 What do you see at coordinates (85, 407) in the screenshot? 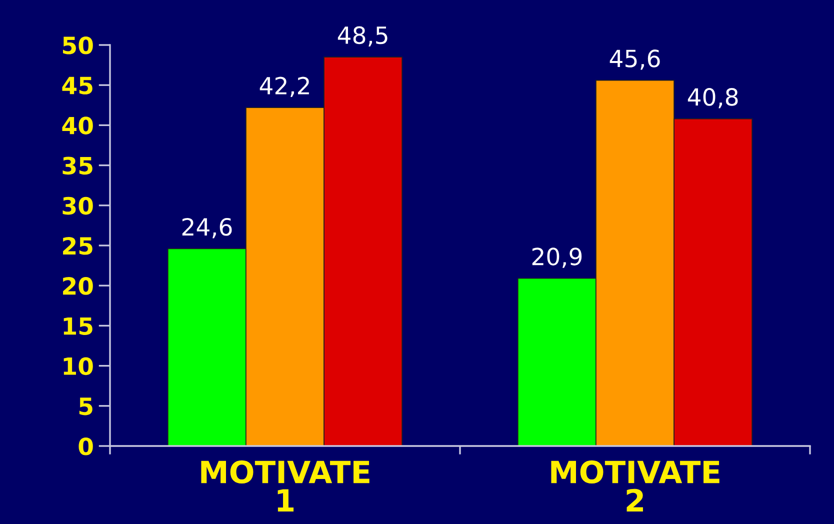
I see `y-tick-label: 5` at bounding box center [85, 407].